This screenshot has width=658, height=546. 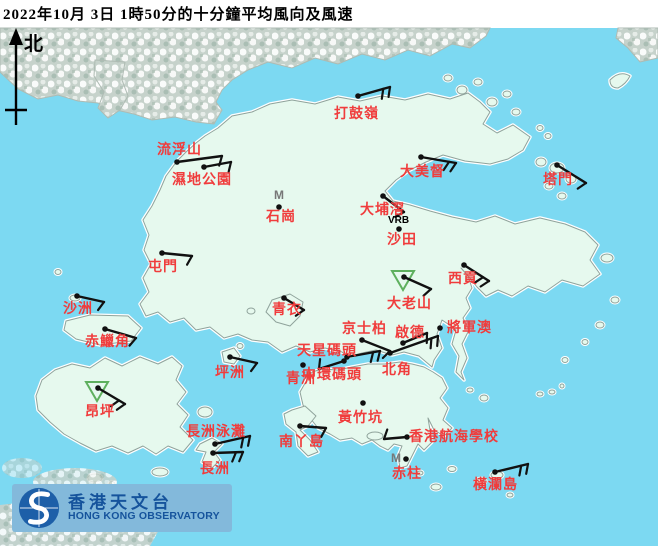 What do you see at coordinates (105, 329) in the screenshot?
I see `station-marker-chek-lap-kok` at bounding box center [105, 329].